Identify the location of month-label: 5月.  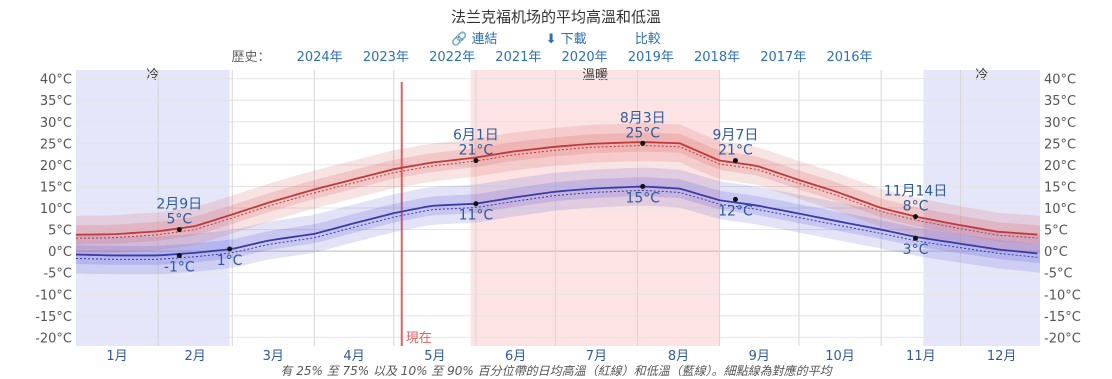
(434, 356).